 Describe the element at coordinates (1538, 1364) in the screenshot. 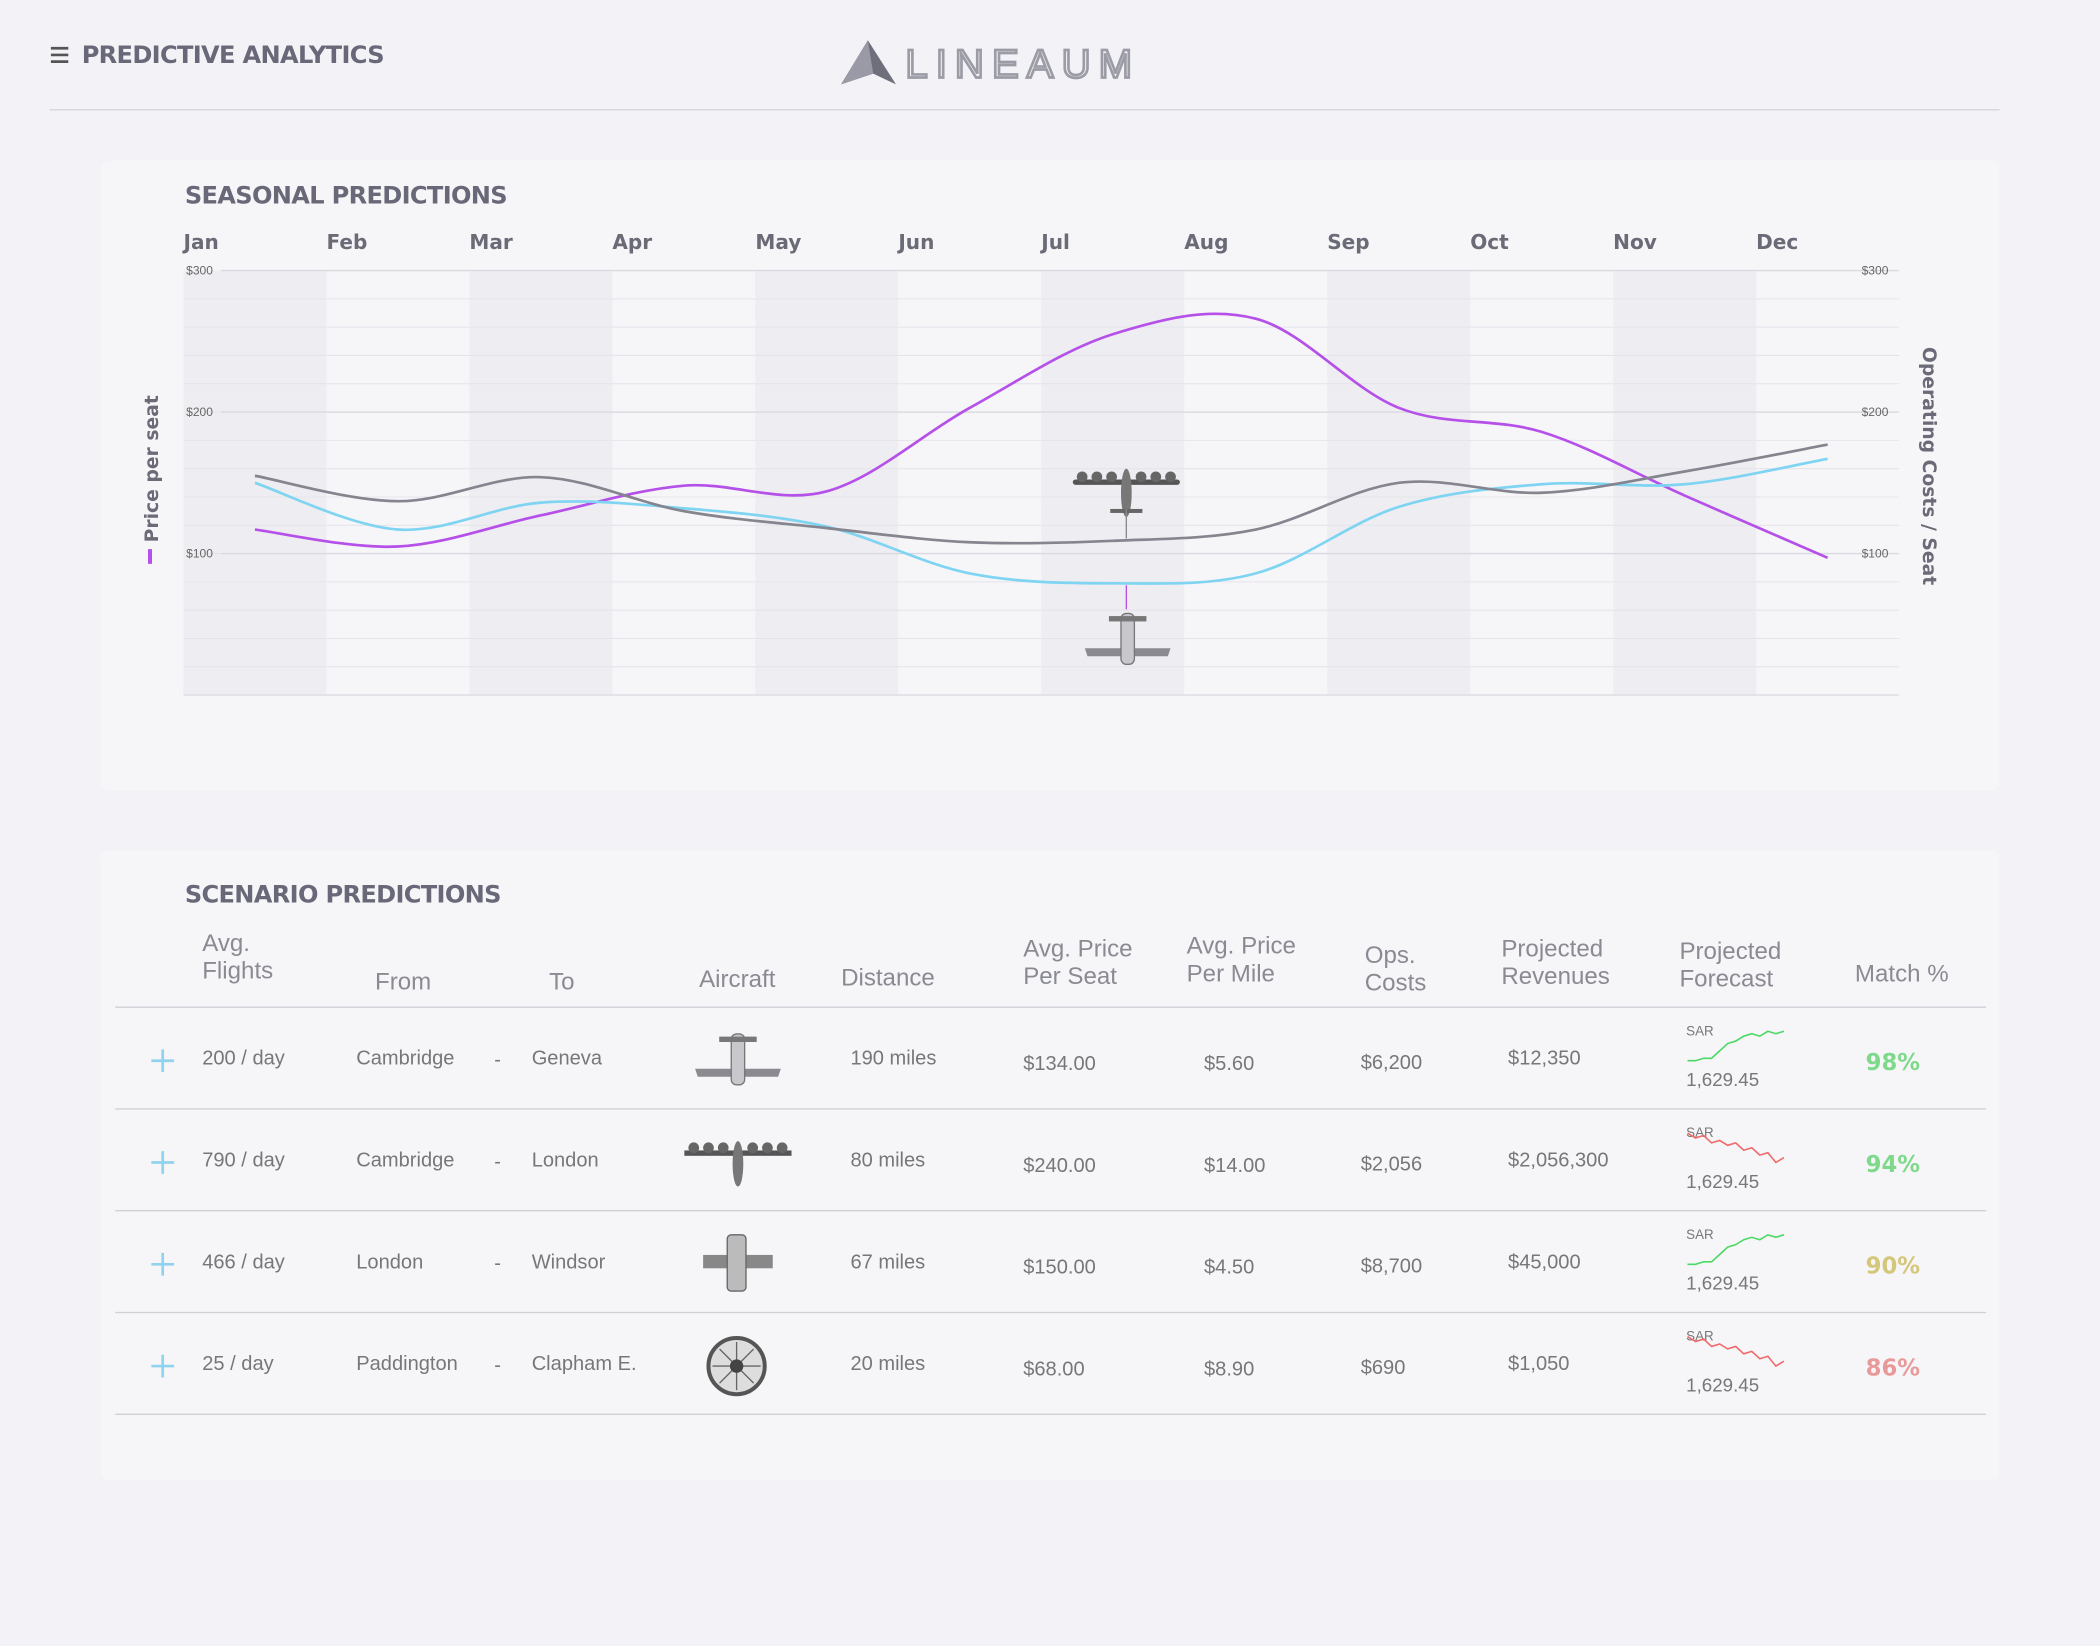

I see `cell-revenue: $1,050` at that location.